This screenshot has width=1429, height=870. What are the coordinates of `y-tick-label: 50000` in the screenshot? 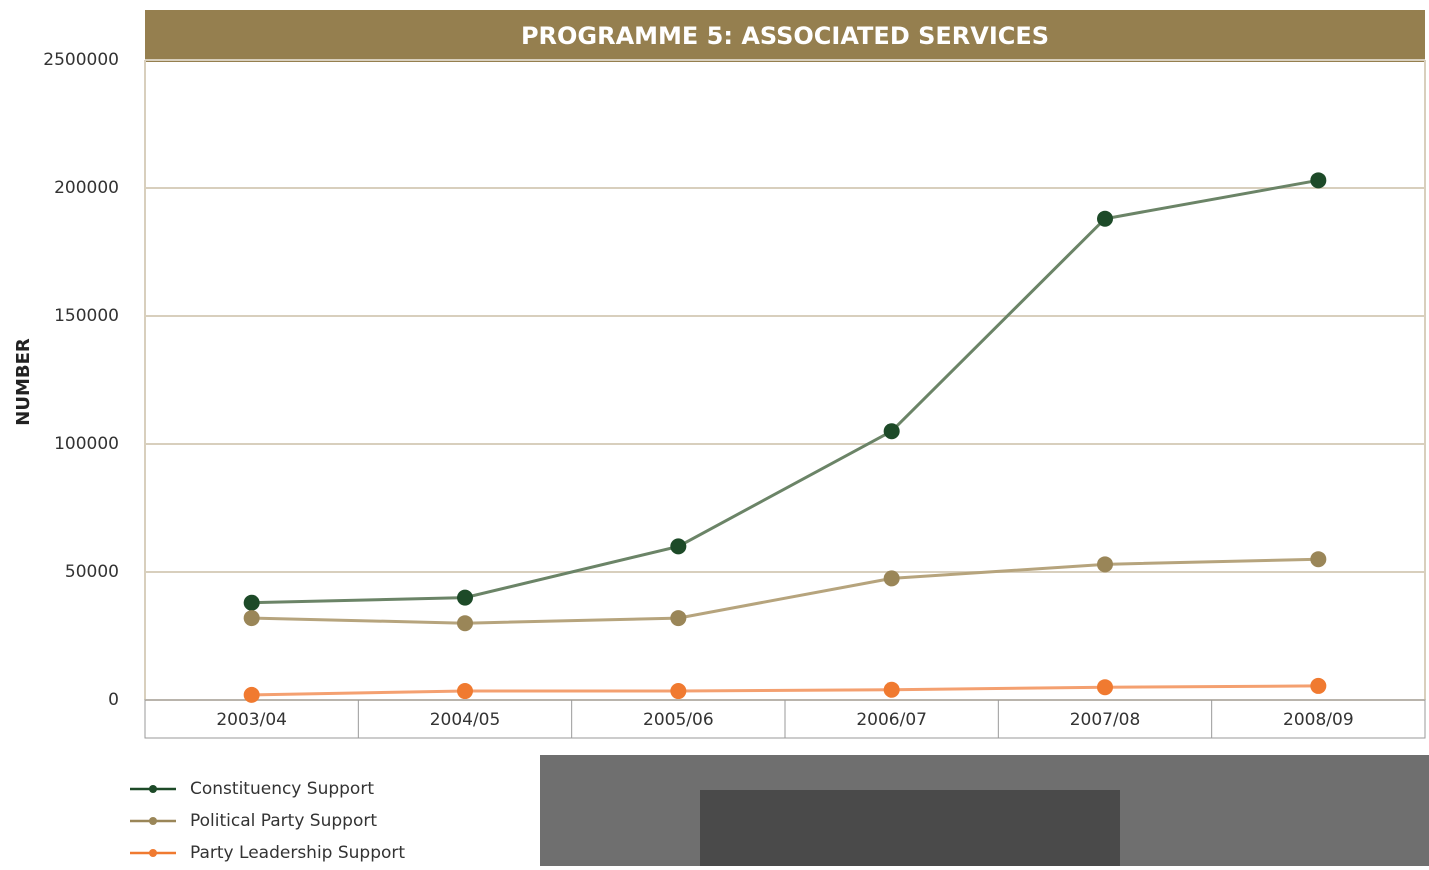 It's located at (92, 572).